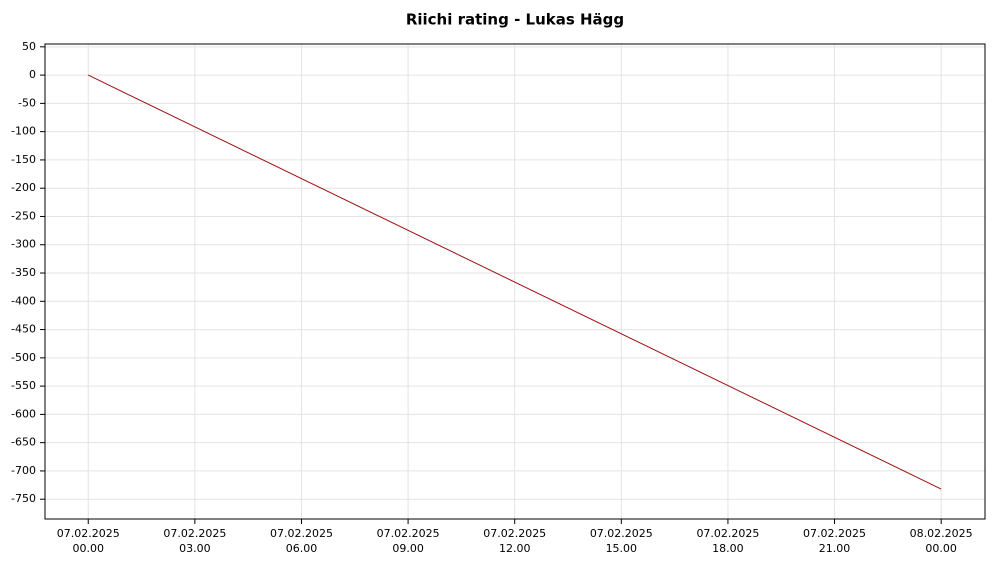 Image resolution: width=1000 pixels, height=563 pixels. I want to click on y-tick-label: -150, so click(23, 159).